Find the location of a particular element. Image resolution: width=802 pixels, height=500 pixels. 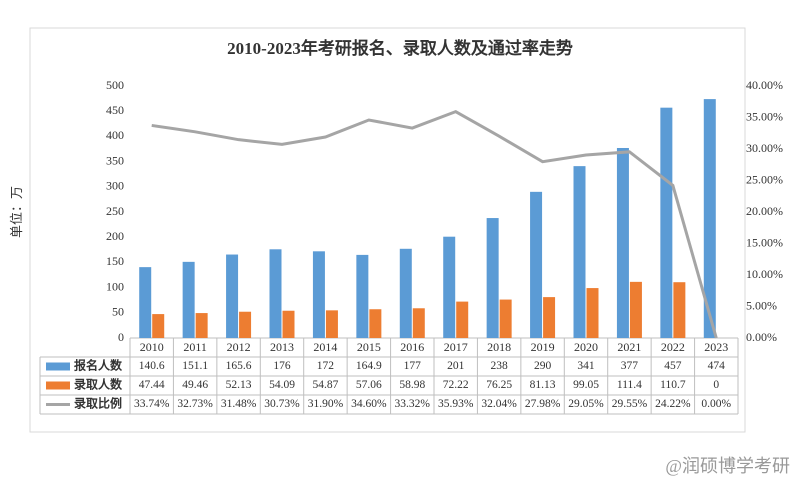

legend-label: 录取比例 is located at coordinates (98, 402).